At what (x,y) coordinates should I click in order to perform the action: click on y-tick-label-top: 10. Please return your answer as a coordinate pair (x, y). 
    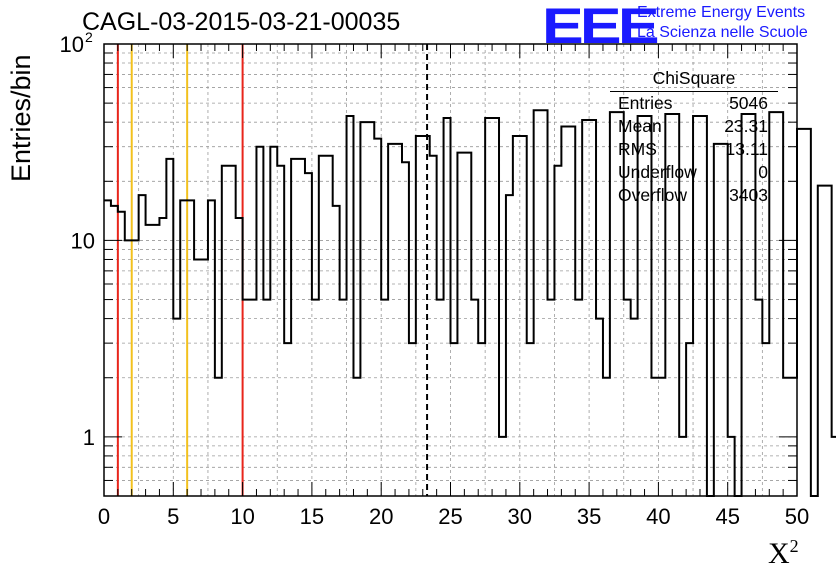
    Looking at the image, I should click on (72, 44).